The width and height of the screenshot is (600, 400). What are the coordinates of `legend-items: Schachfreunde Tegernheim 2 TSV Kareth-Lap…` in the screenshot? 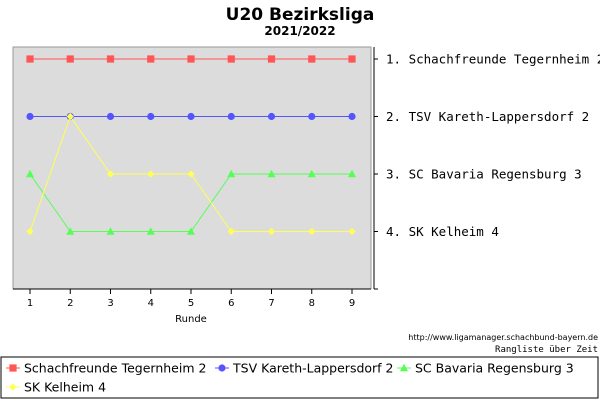 It's located at (290, 378).